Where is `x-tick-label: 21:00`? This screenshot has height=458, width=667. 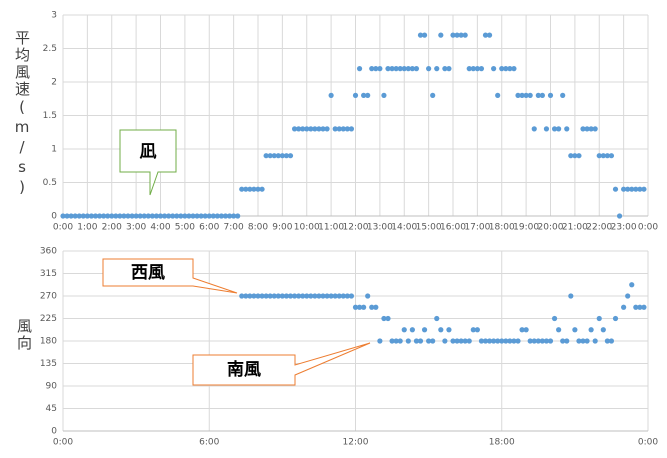
x-tick-label: 21:00 is located at coordinates (575, 228).